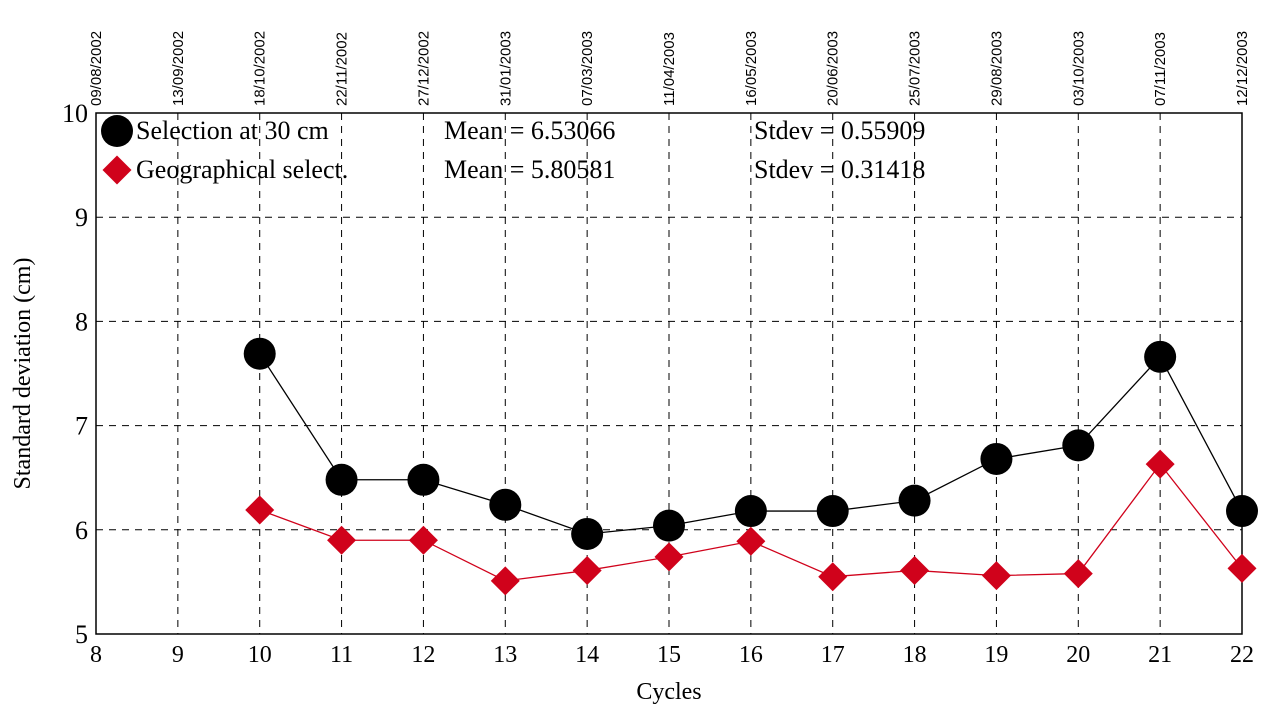 Image resolution: width=1271 pixels, height=706 pixels. Describe the element at coordinates (751, 68) in the screenshot. I see `top-date-label: 16/05/2003` at that location.